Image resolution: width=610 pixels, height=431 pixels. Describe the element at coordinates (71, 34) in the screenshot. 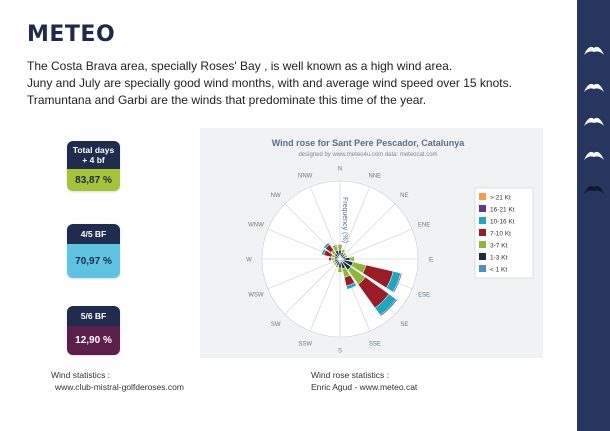

I see `page-title: METEO` at that location.